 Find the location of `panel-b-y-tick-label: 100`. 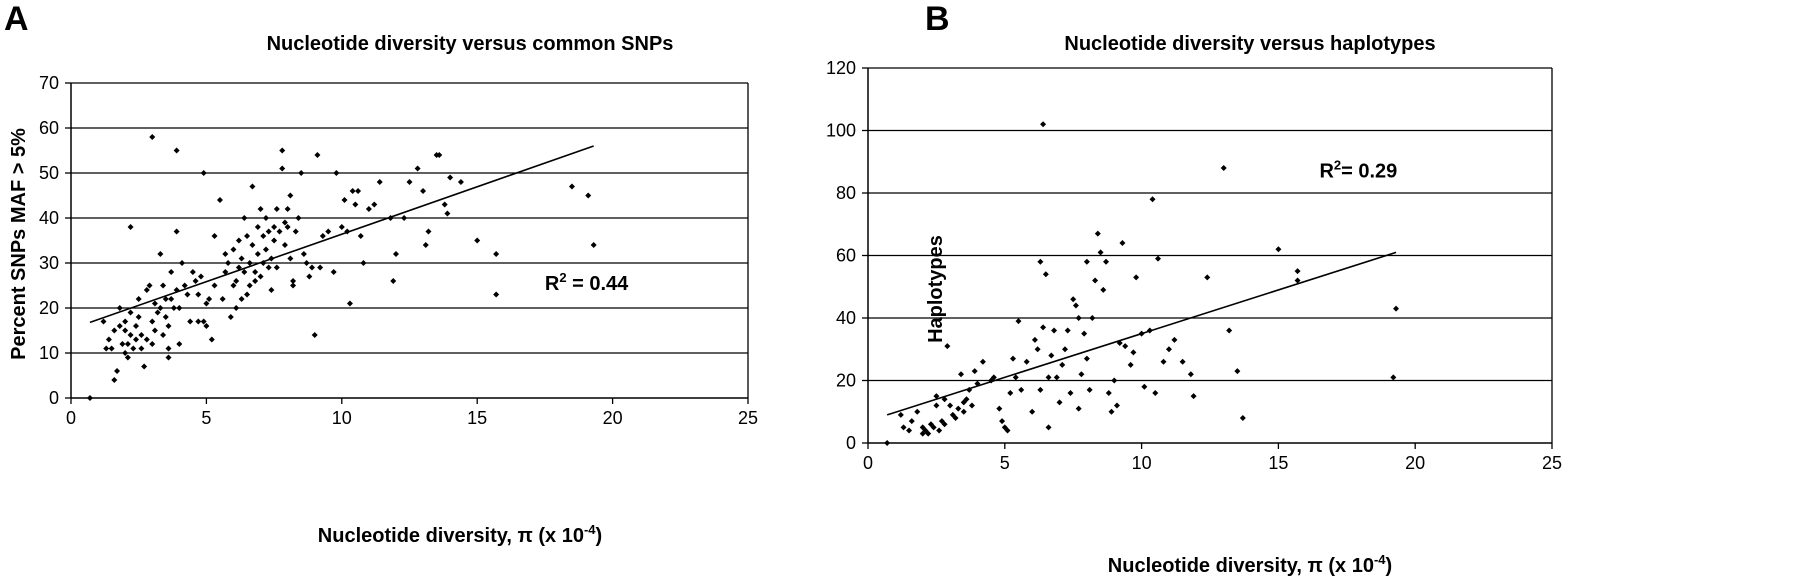

panel-b-y-tick-label: 100 is located at coordinates (841, 131).